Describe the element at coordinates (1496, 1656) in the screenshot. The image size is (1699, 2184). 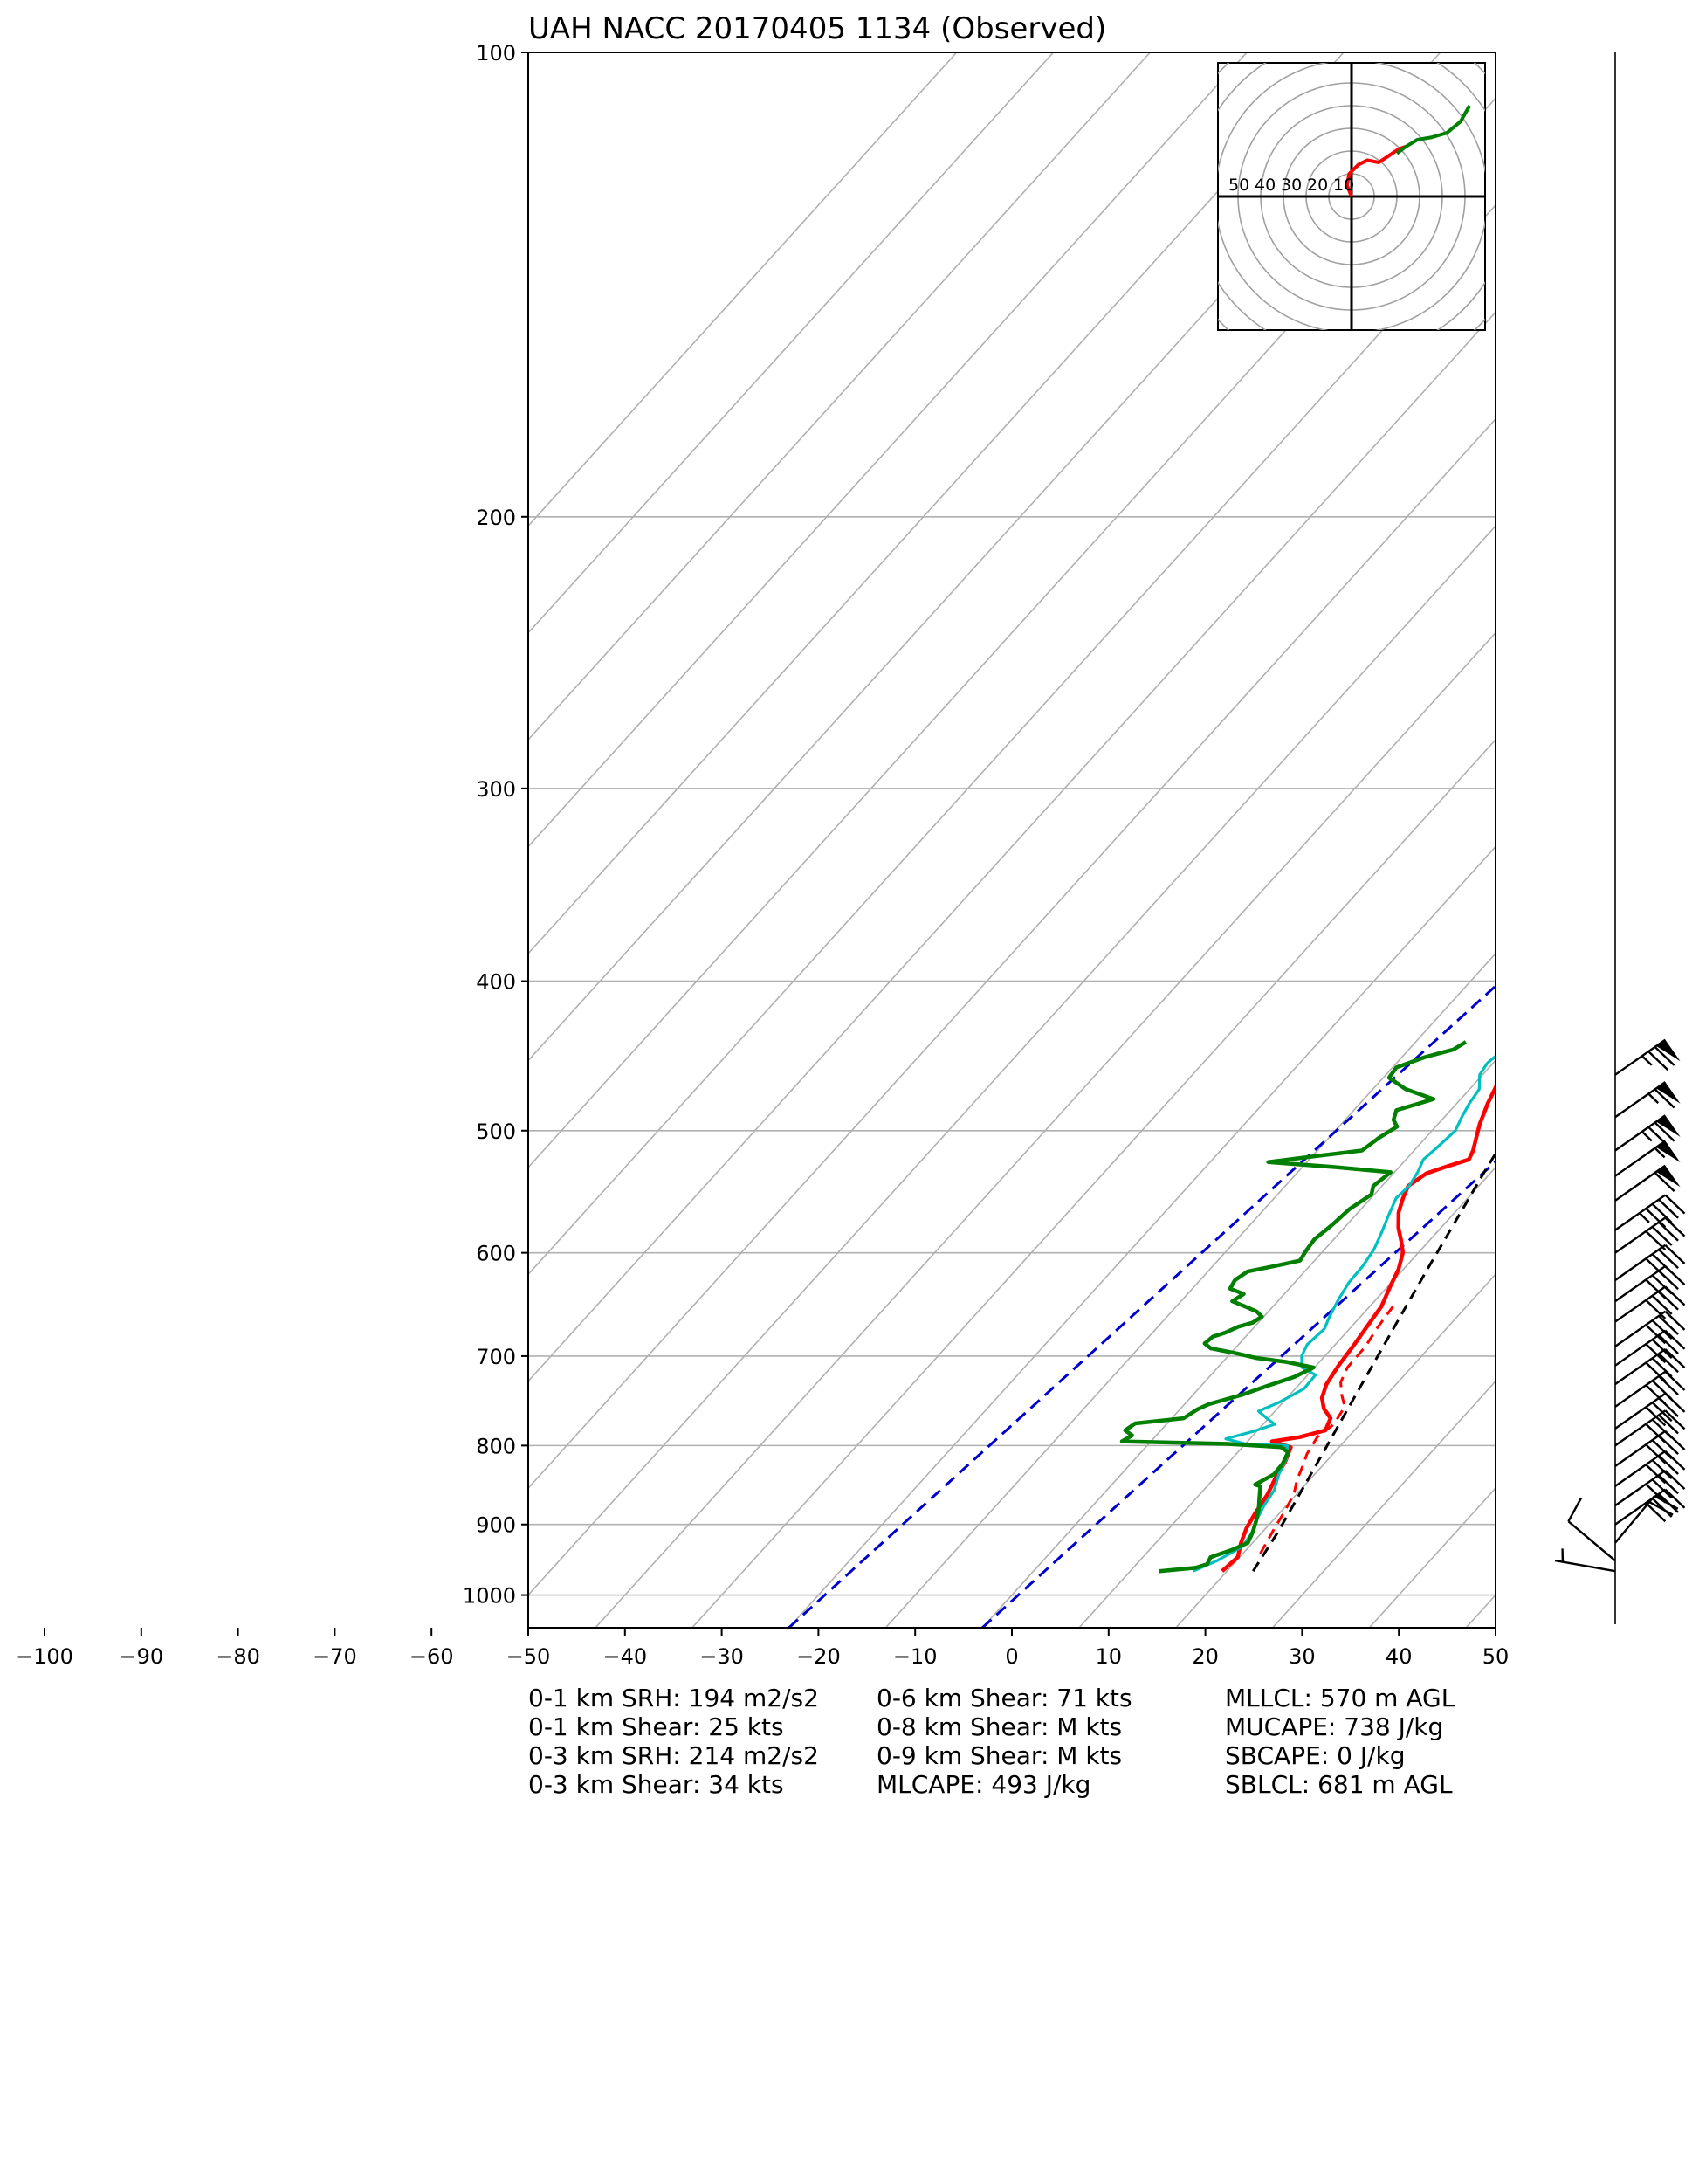
I see `x-tick-label: 50` at that location.